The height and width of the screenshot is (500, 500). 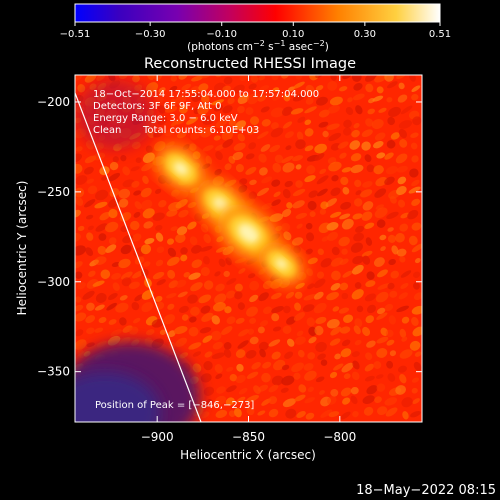 I want to click on colorbar-tick-label: 0.30, so click(x=365, y=34).